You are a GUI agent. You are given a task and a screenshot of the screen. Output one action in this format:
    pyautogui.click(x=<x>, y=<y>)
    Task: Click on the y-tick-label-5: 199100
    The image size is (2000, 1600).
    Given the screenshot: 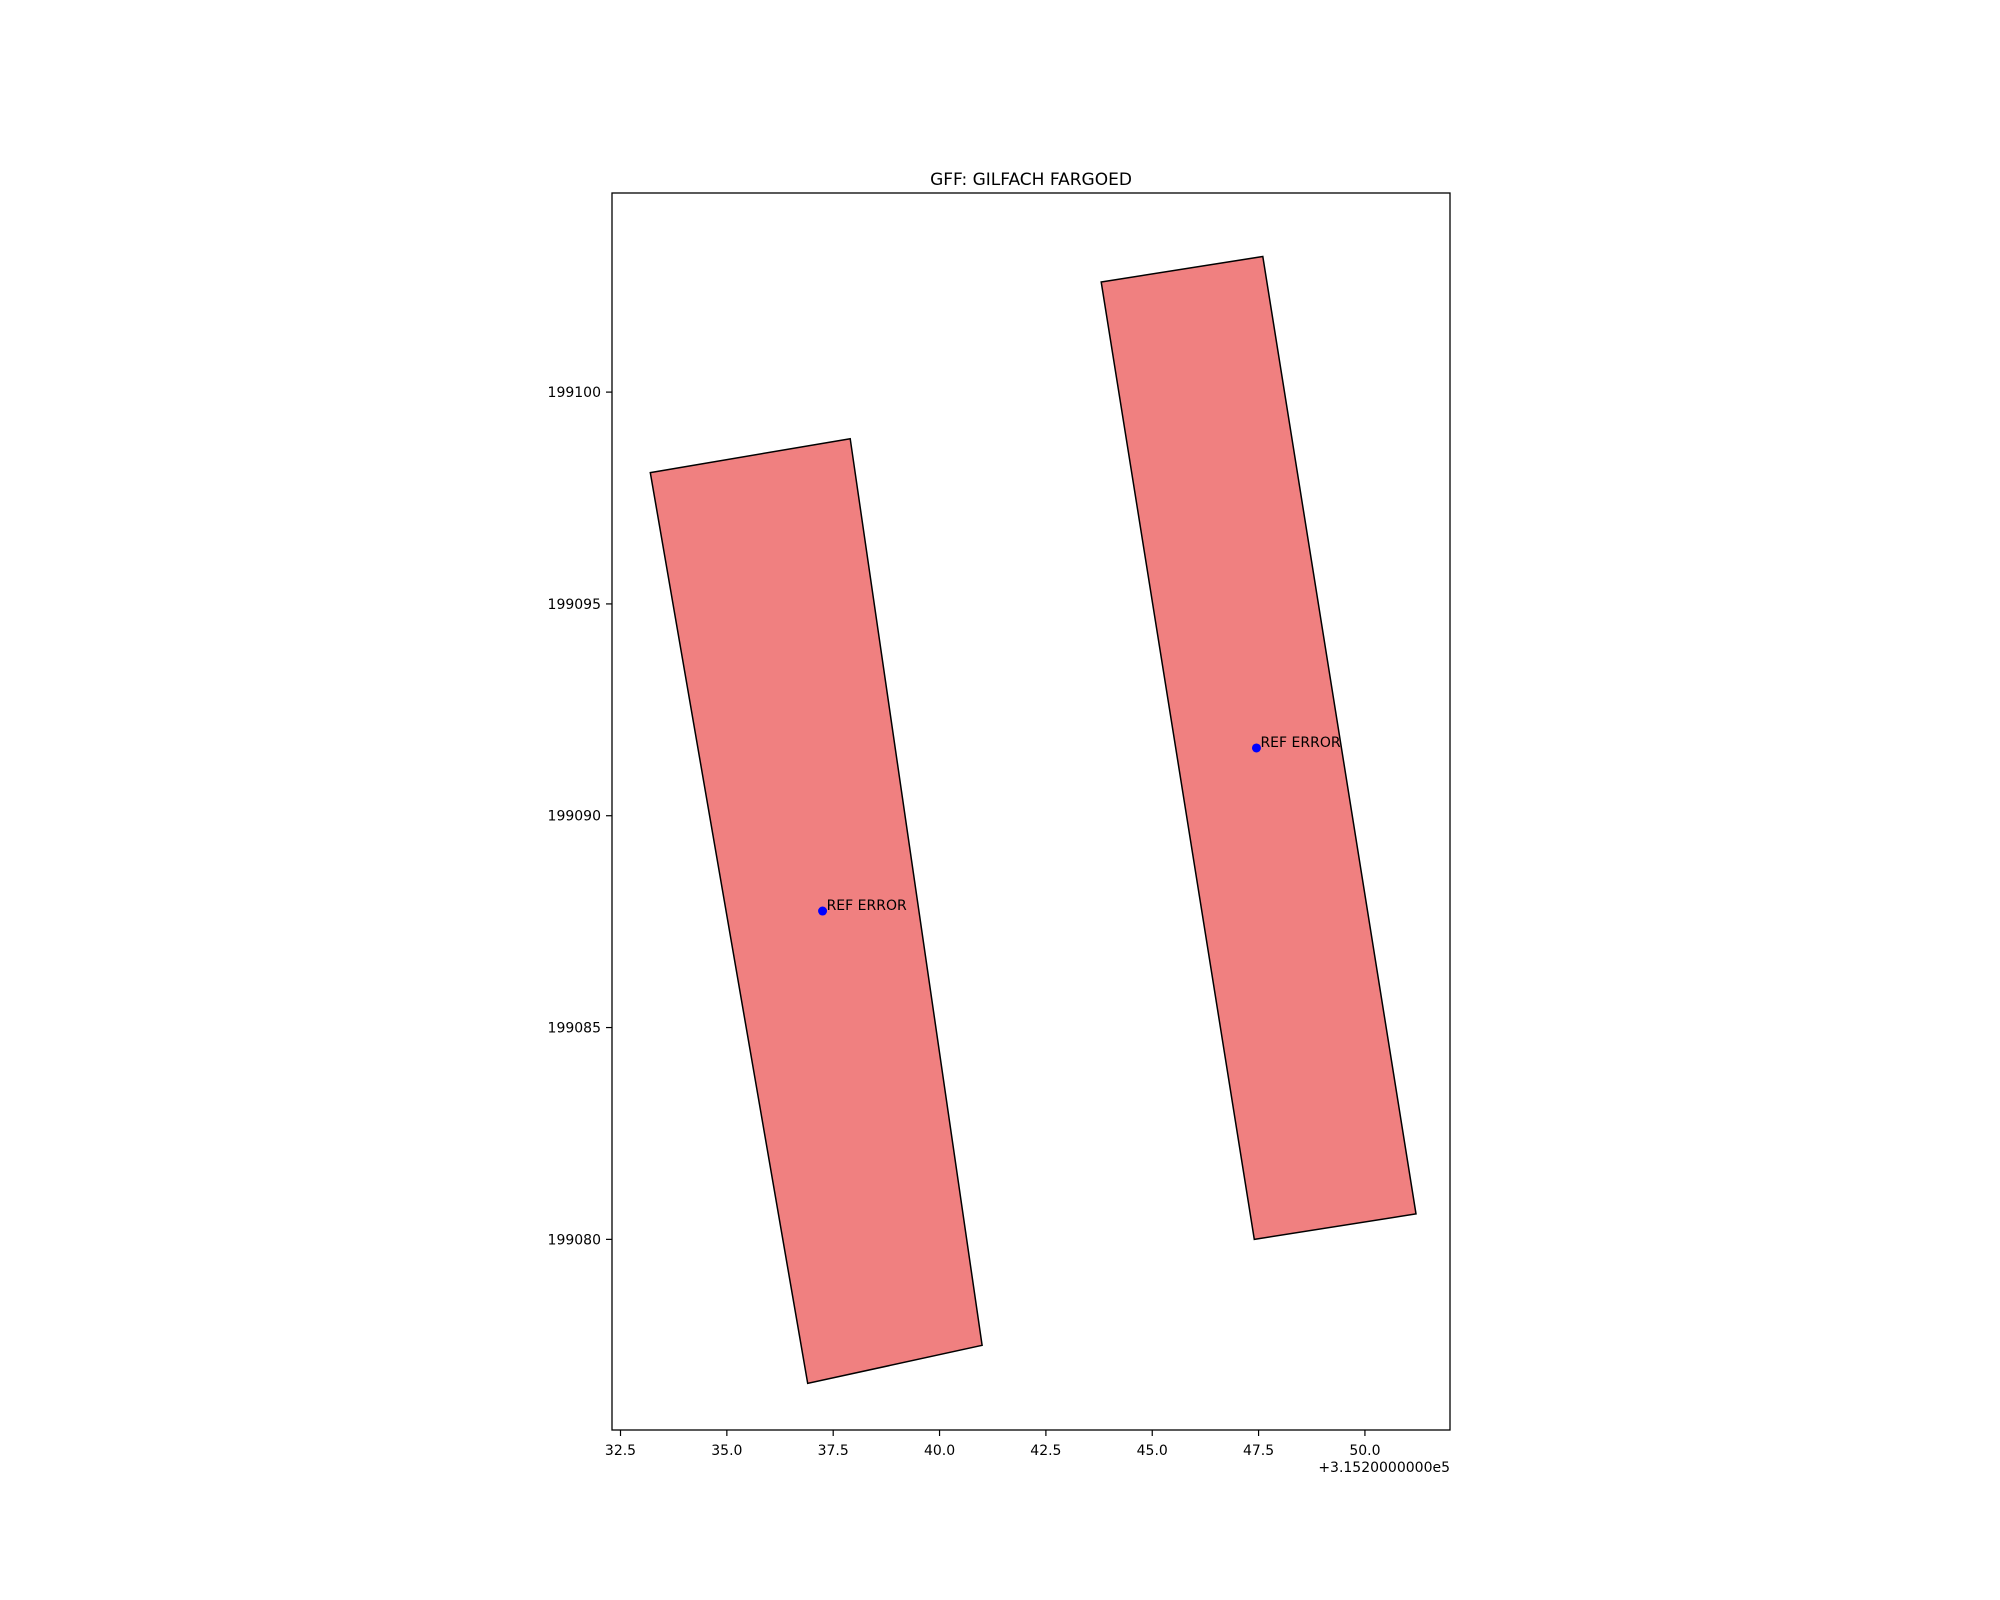 What is the action you would take?
    pyautogui.click(x=574, y=393)
    